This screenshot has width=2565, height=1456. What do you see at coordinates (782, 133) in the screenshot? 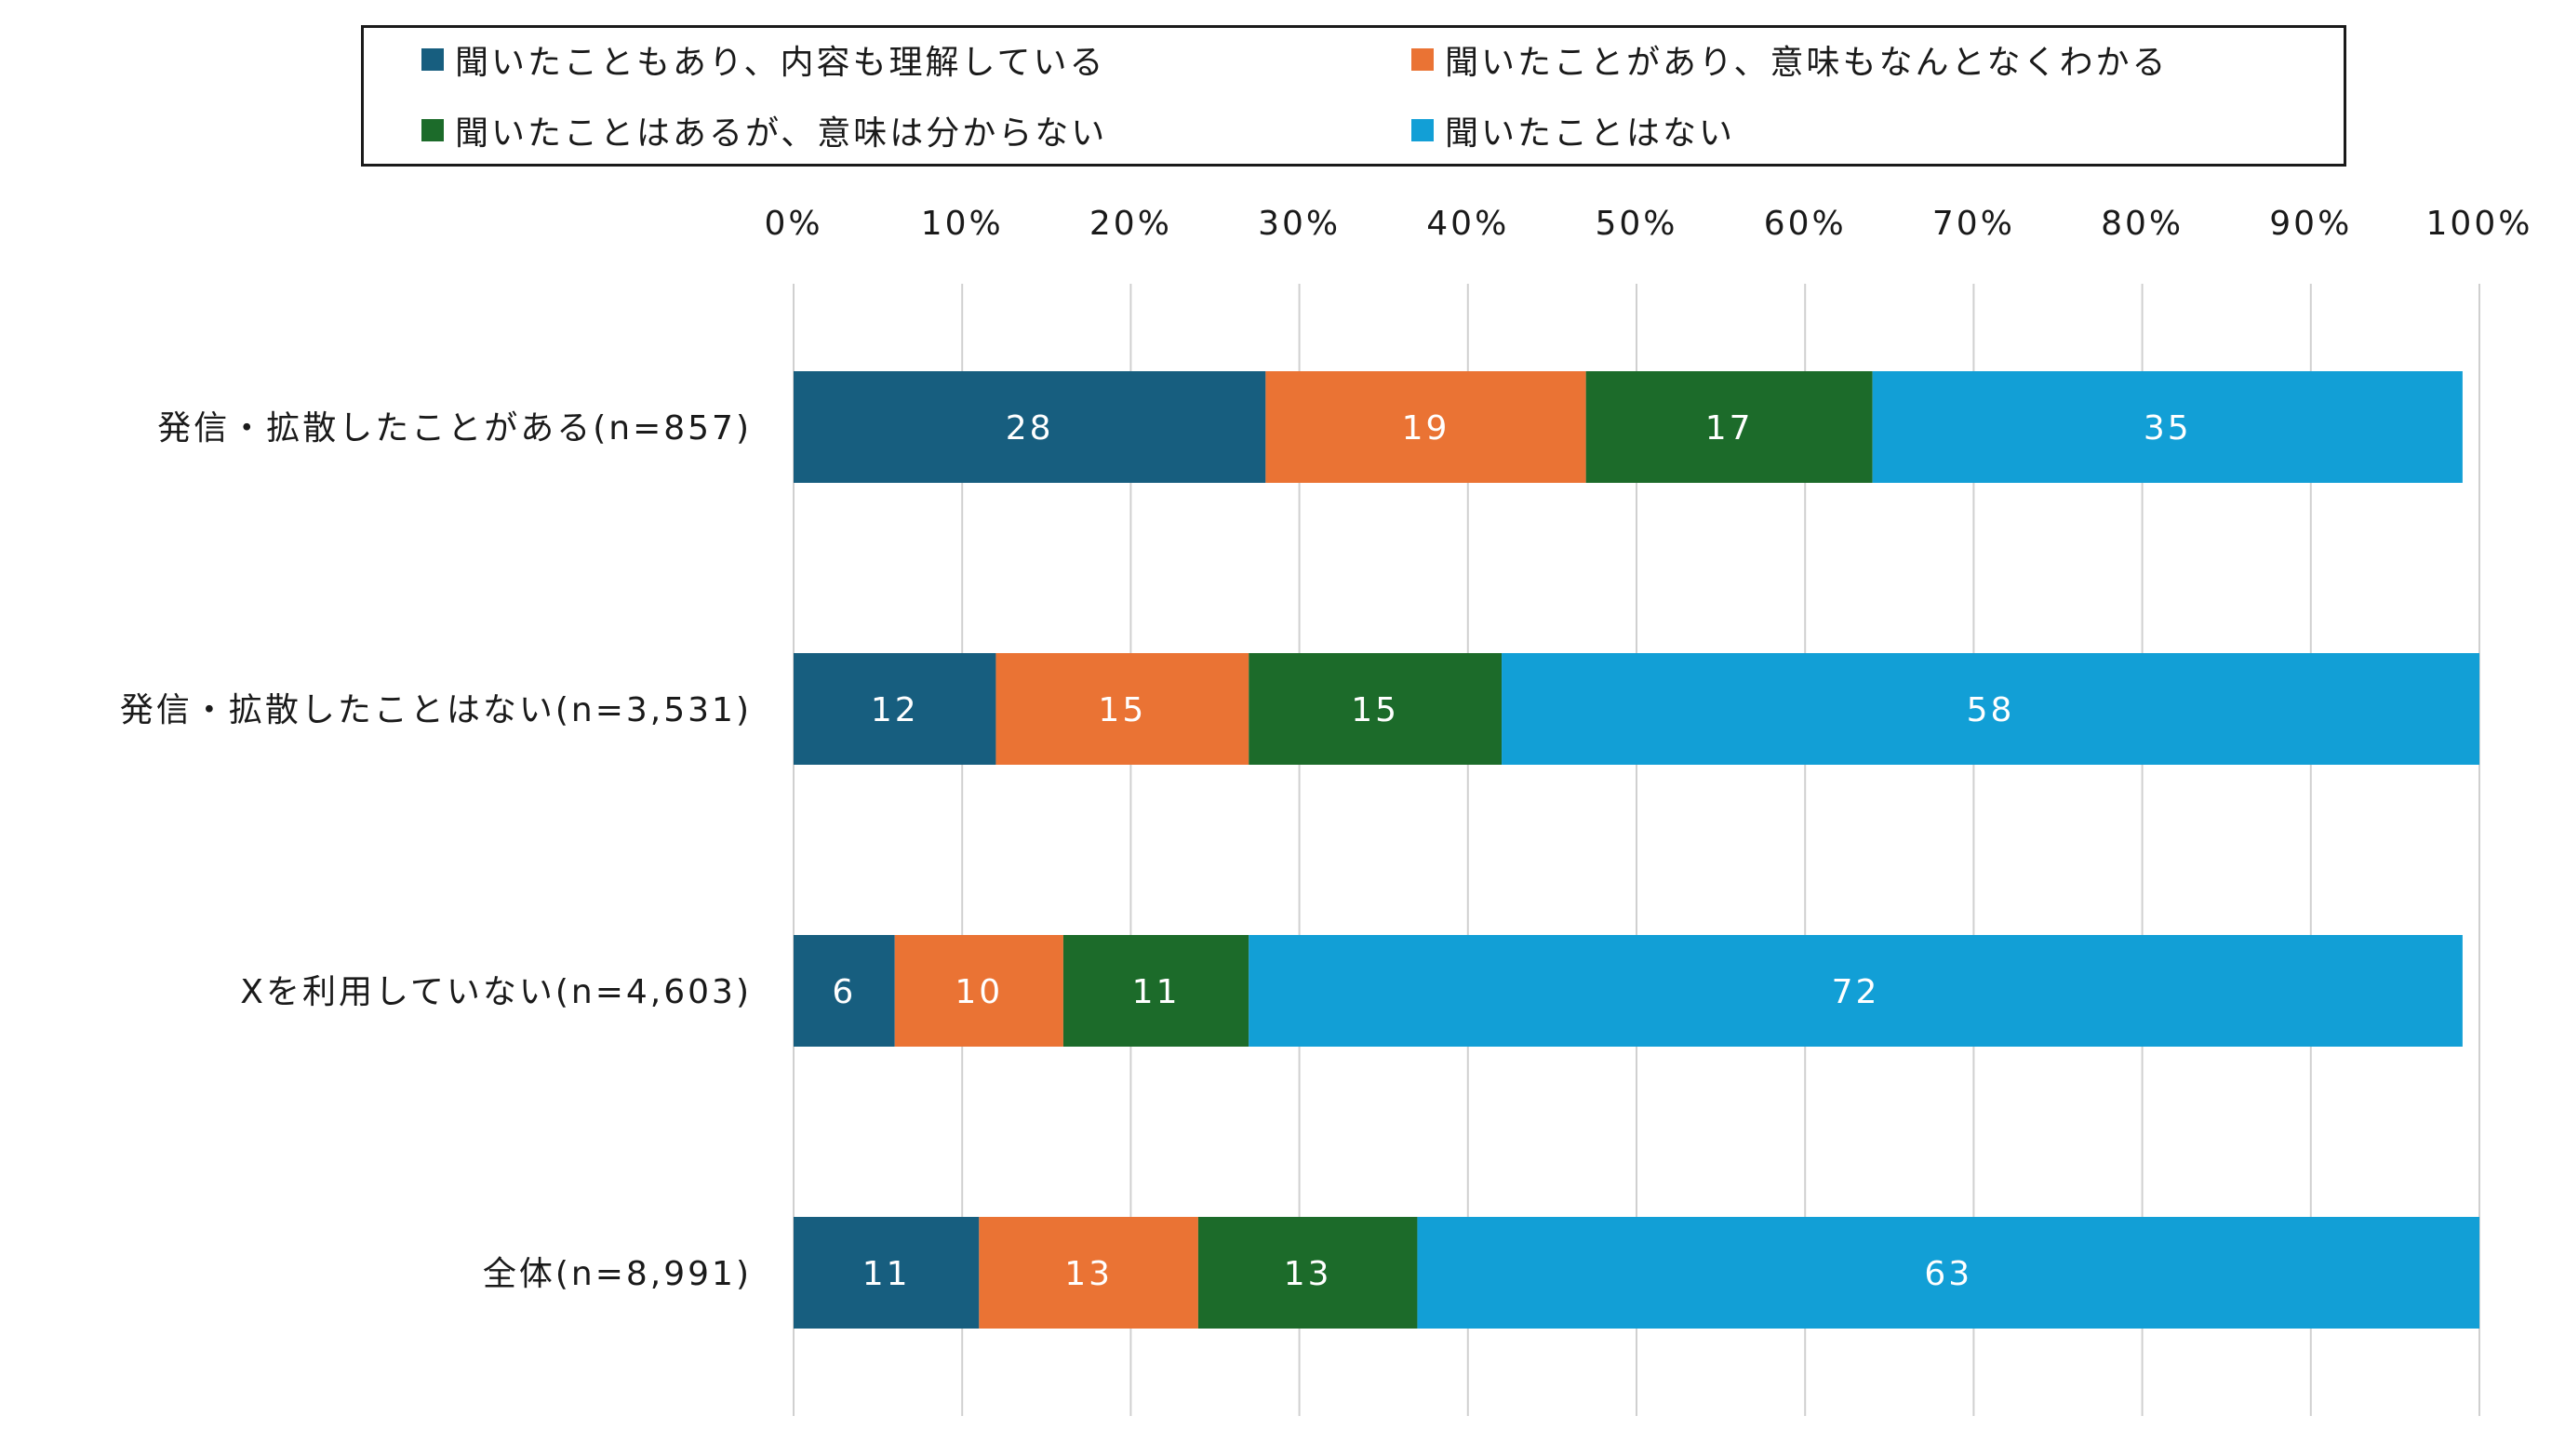
I see `legend-label: 聞いたことはあるが、意味は分からない` at bounding box center [782, 133].